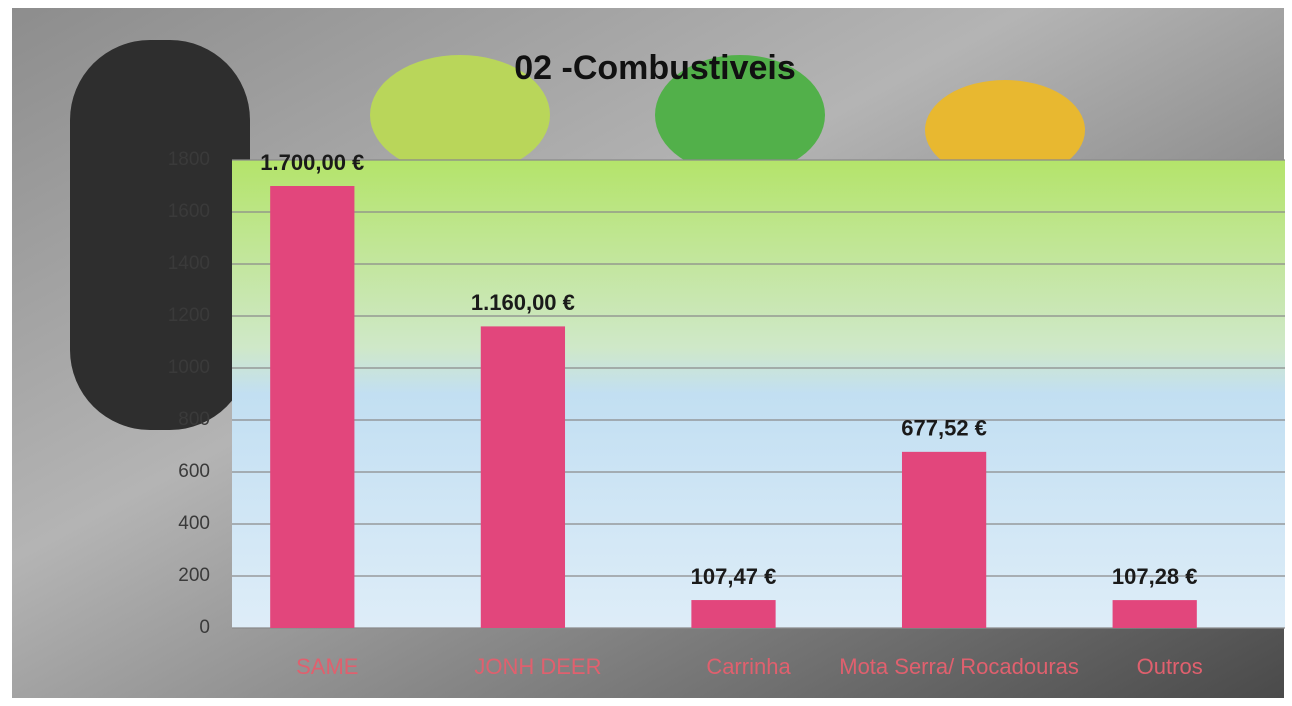 The image size is (1292, 706). What do you see at coordinates (189, 315) in the screenshot?
I see `y-tick-label: 1200` at bounding box center [189, 315].